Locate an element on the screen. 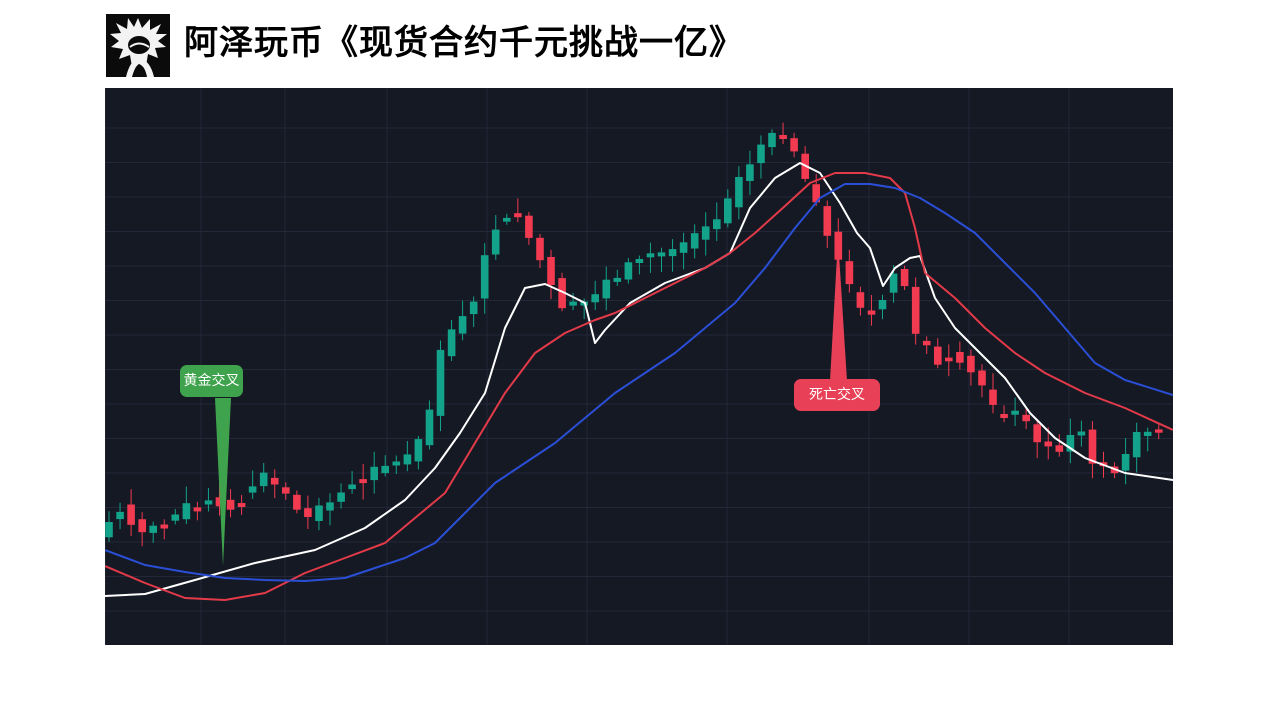  page-title: 阿泽玩币《现货合约千元挑战一亿》 is located at coordinates (464, 43).